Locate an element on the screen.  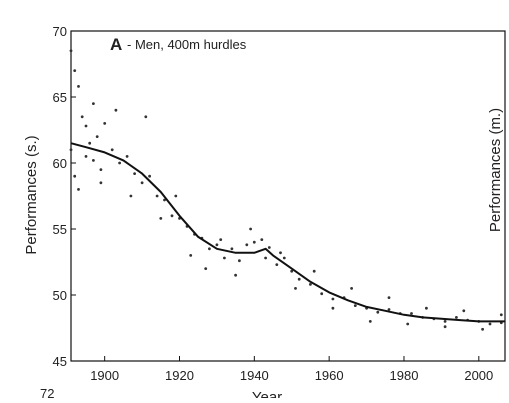
y-tick-label: 60 is located at coordinates (60, 163).